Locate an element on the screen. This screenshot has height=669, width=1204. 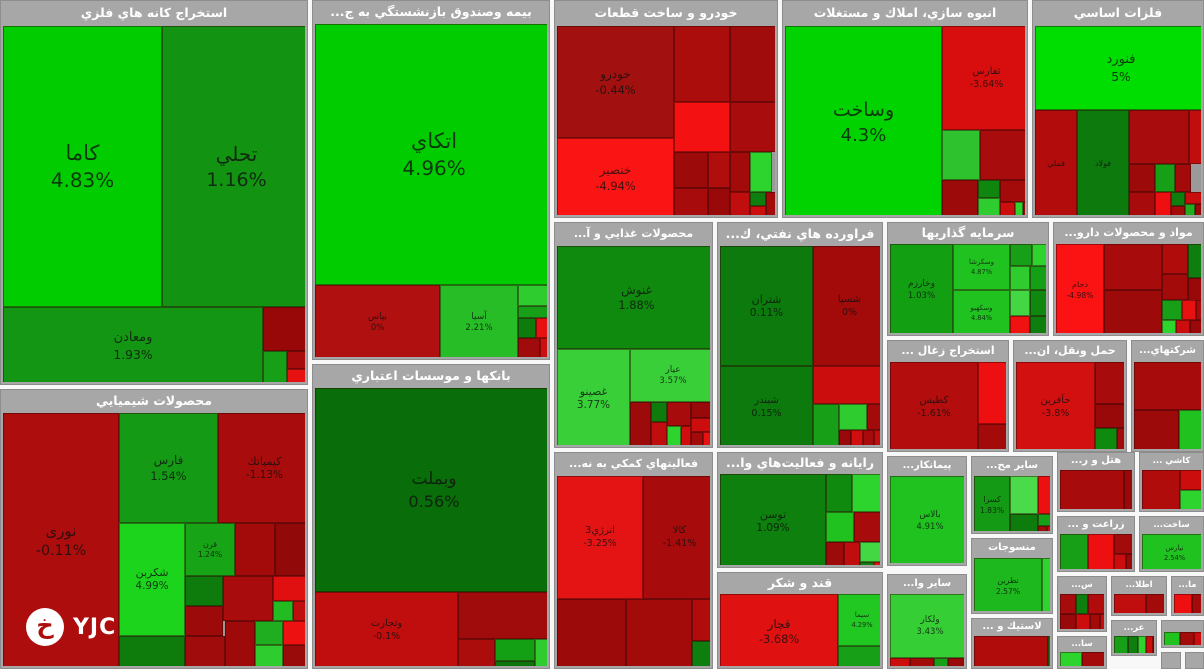
treemap-tile-شسپا: شسپا 0% is located at coordinates (846, 306).